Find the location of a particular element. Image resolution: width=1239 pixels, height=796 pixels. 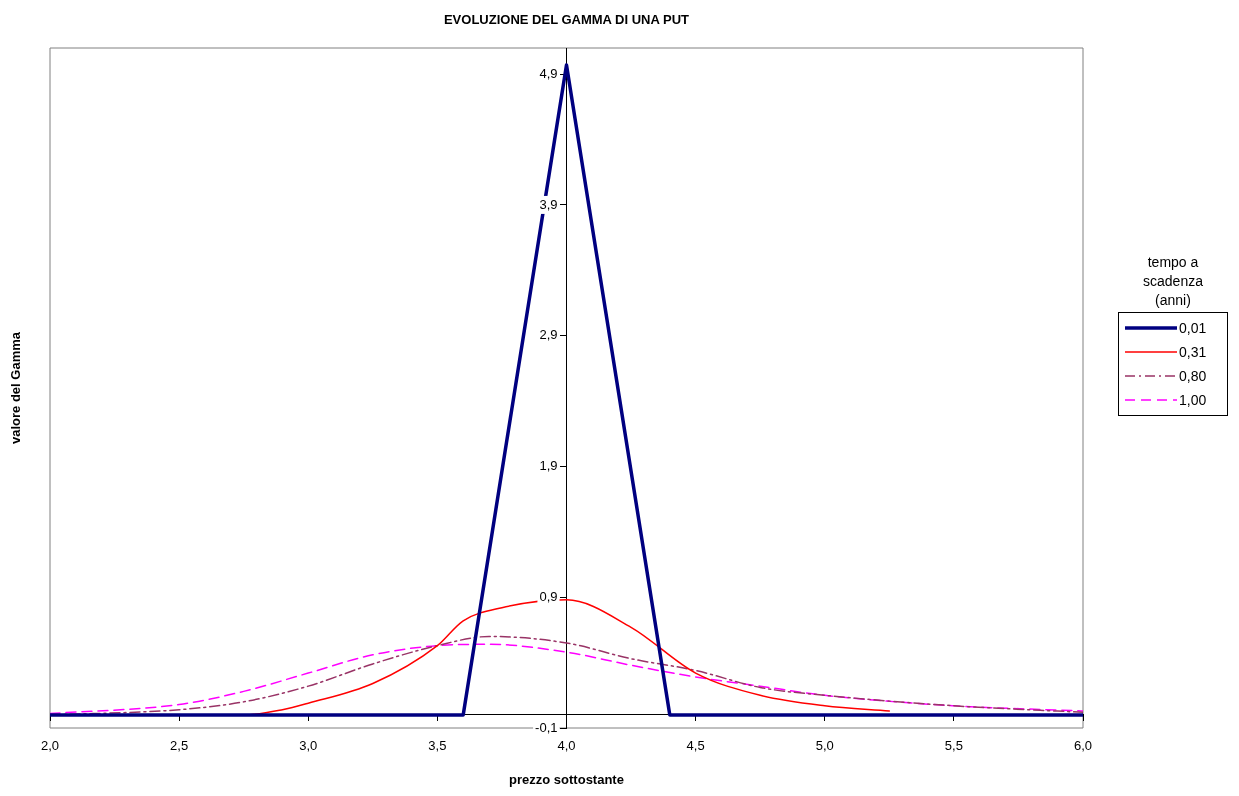

x-tick-label: 2,0 is located at coordinates (50, 746).